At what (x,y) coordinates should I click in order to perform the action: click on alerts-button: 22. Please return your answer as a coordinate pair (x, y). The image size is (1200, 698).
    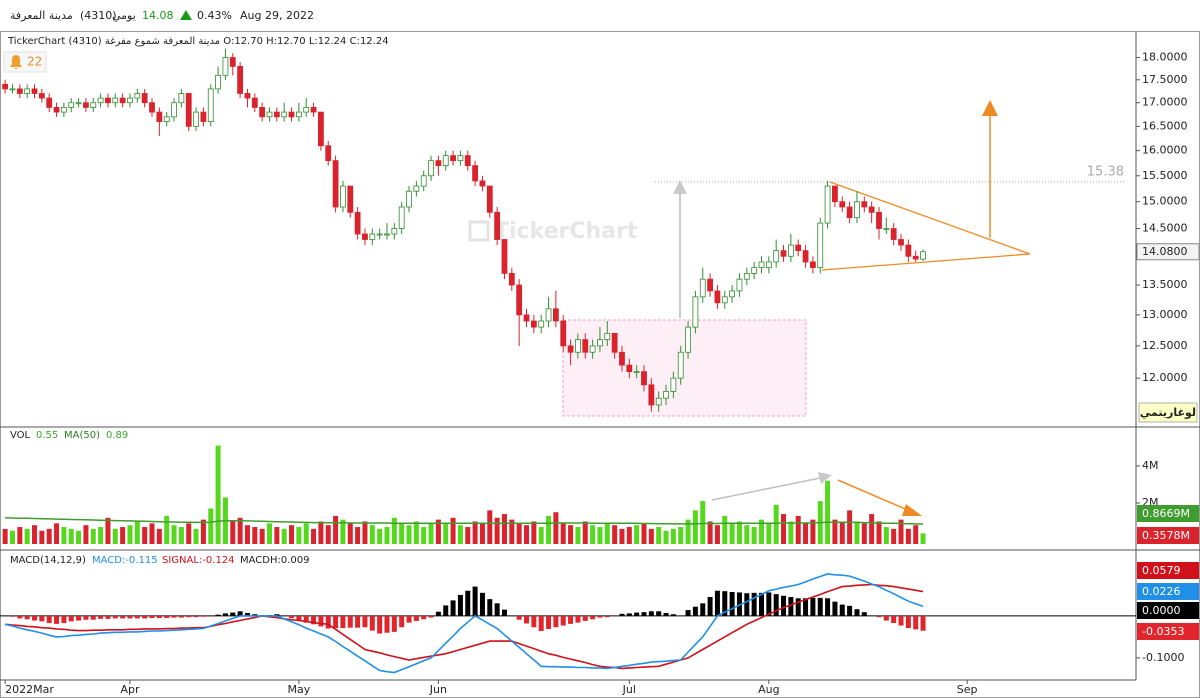
    Looking at the image, I should click on (25, 62).